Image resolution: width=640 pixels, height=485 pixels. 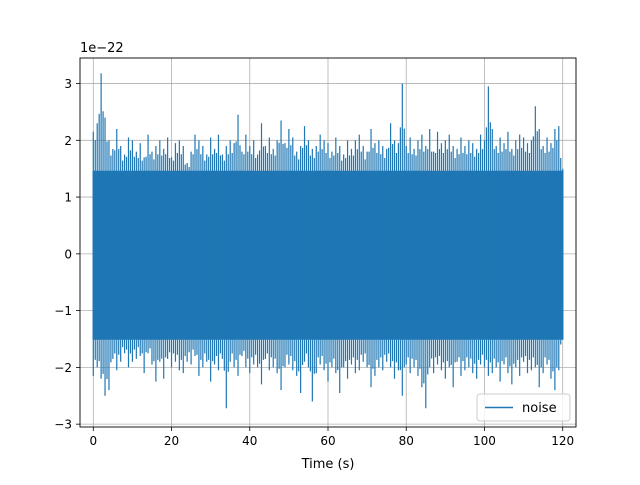 What do you see at coordinates (68, 84) in the screenshot?
I see `y-tick-label: 3` at bounding box center [68, 84].